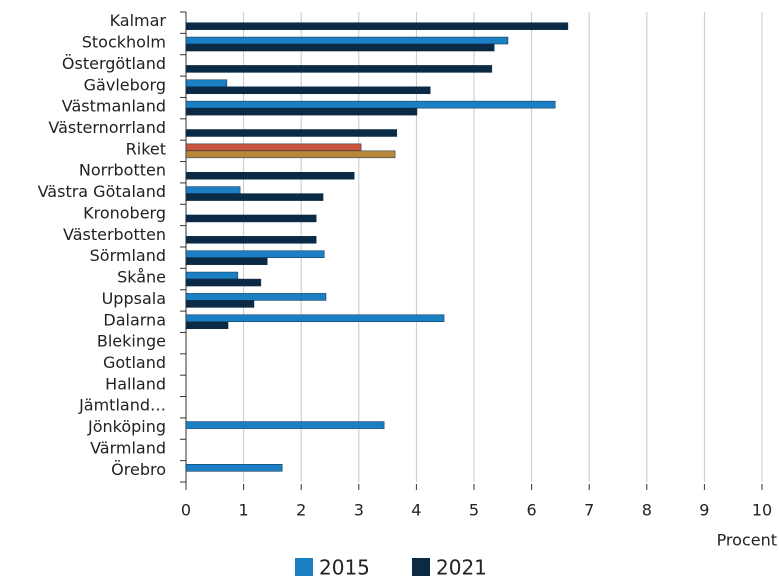  Describe the element at coordinates (114, 106) in the screenshot. I see `y-tick-label: Västmanland` at that location.